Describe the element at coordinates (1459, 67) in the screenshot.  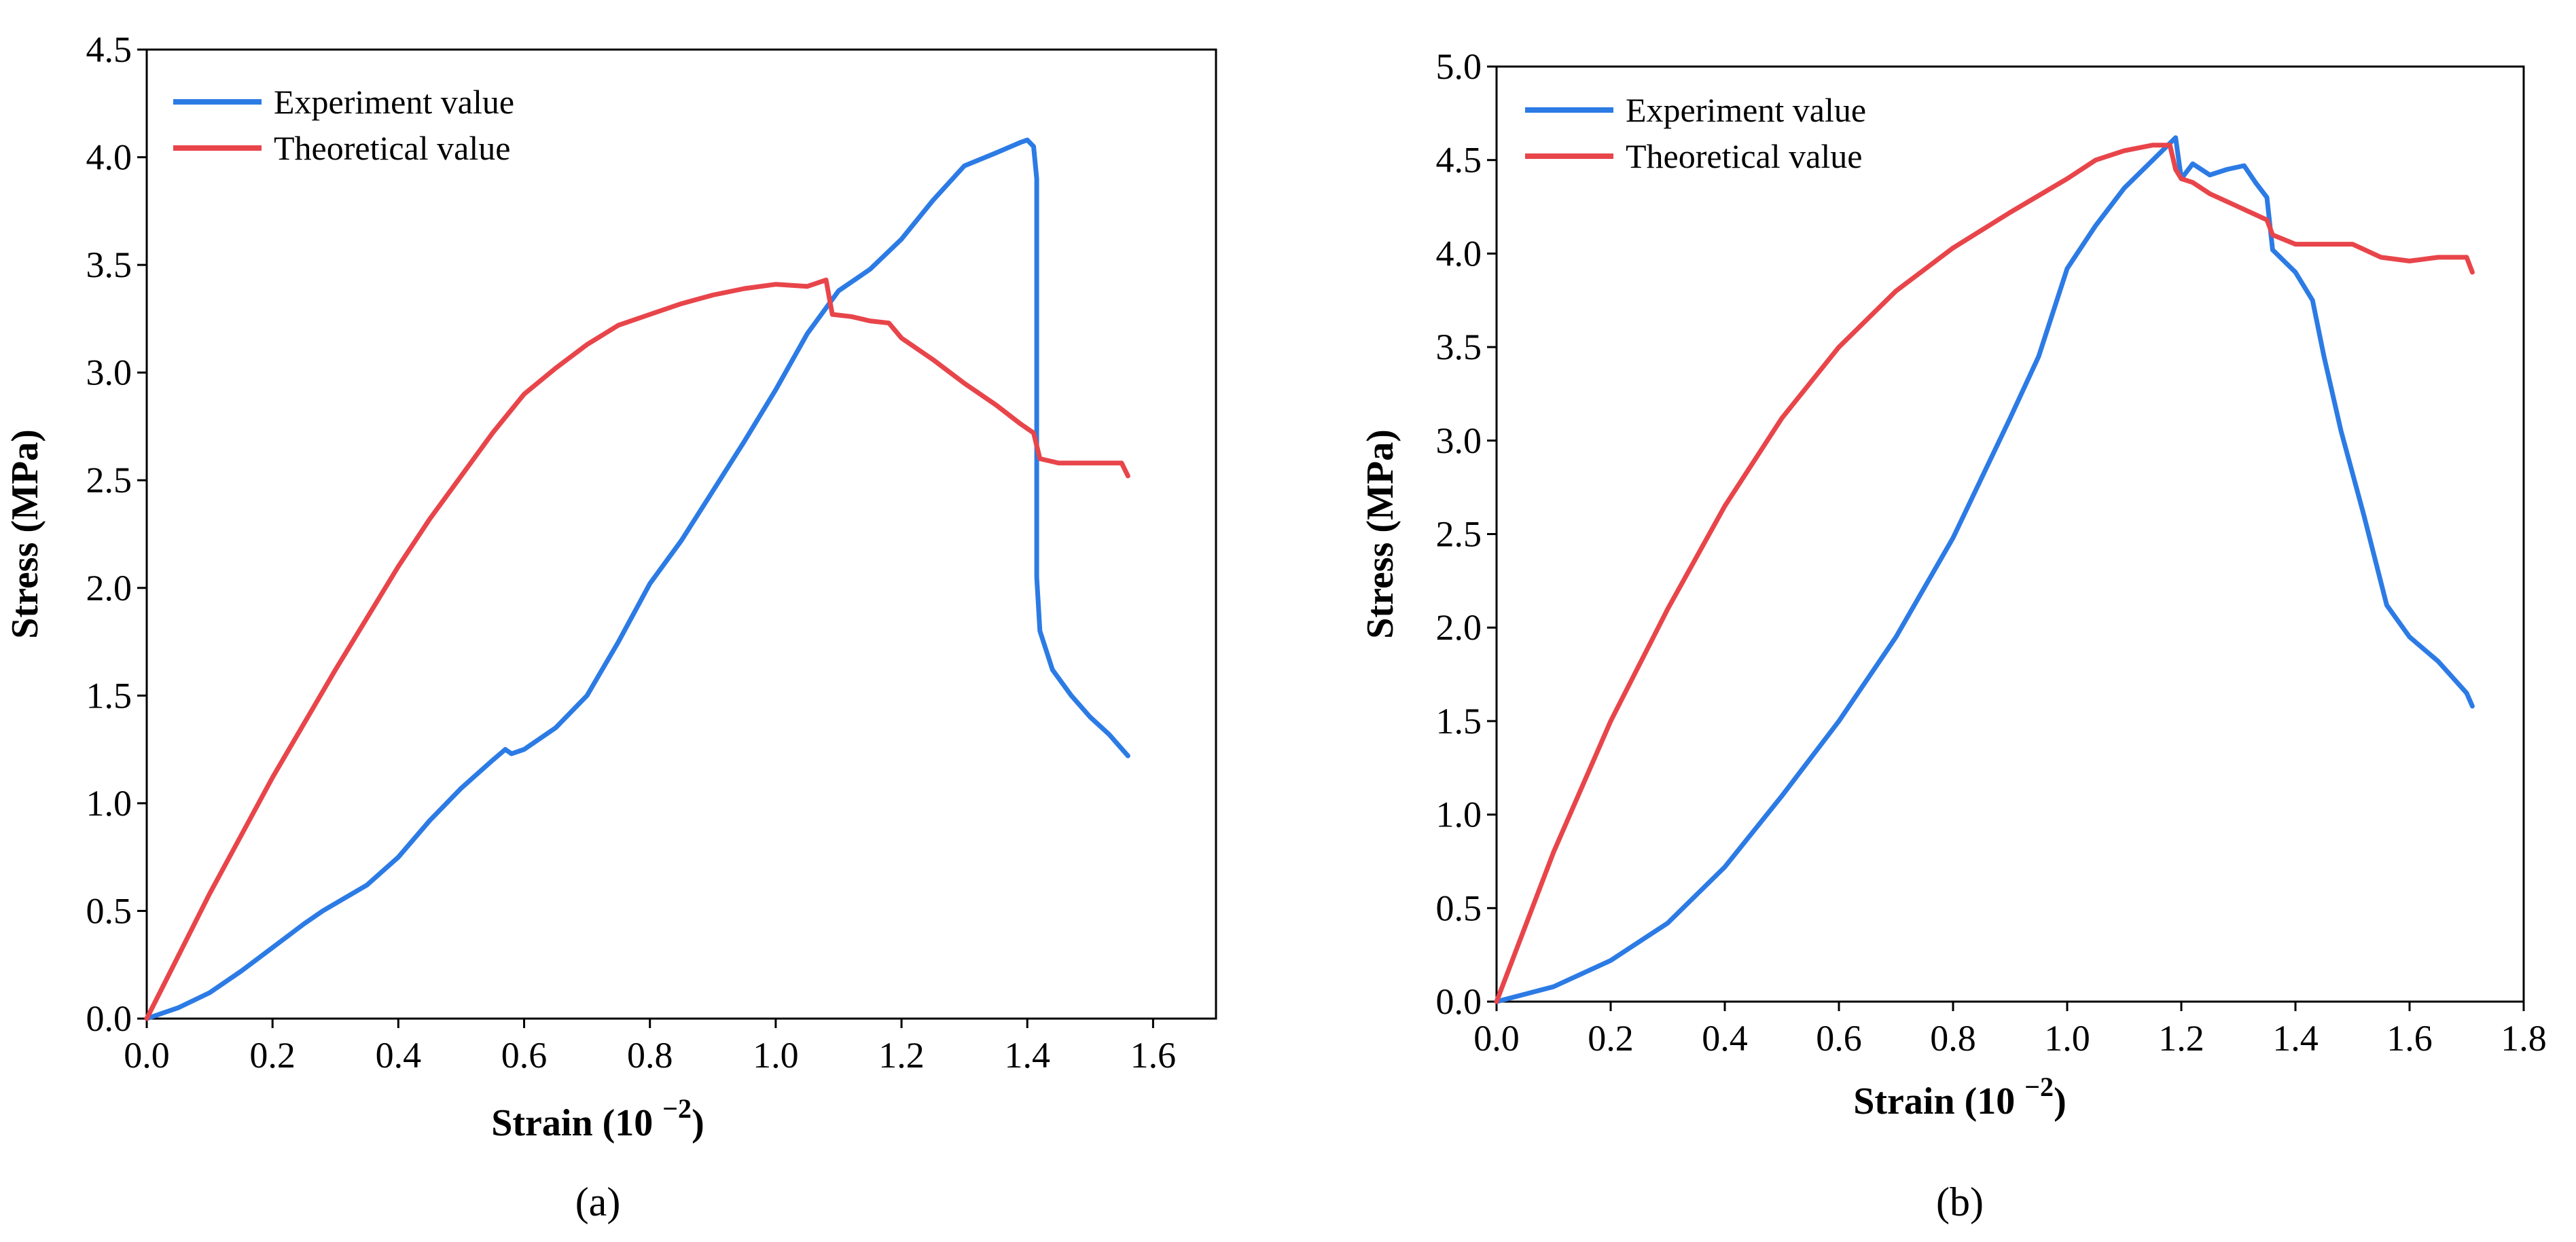
I see `y-tick-label: 5.0` at that location.